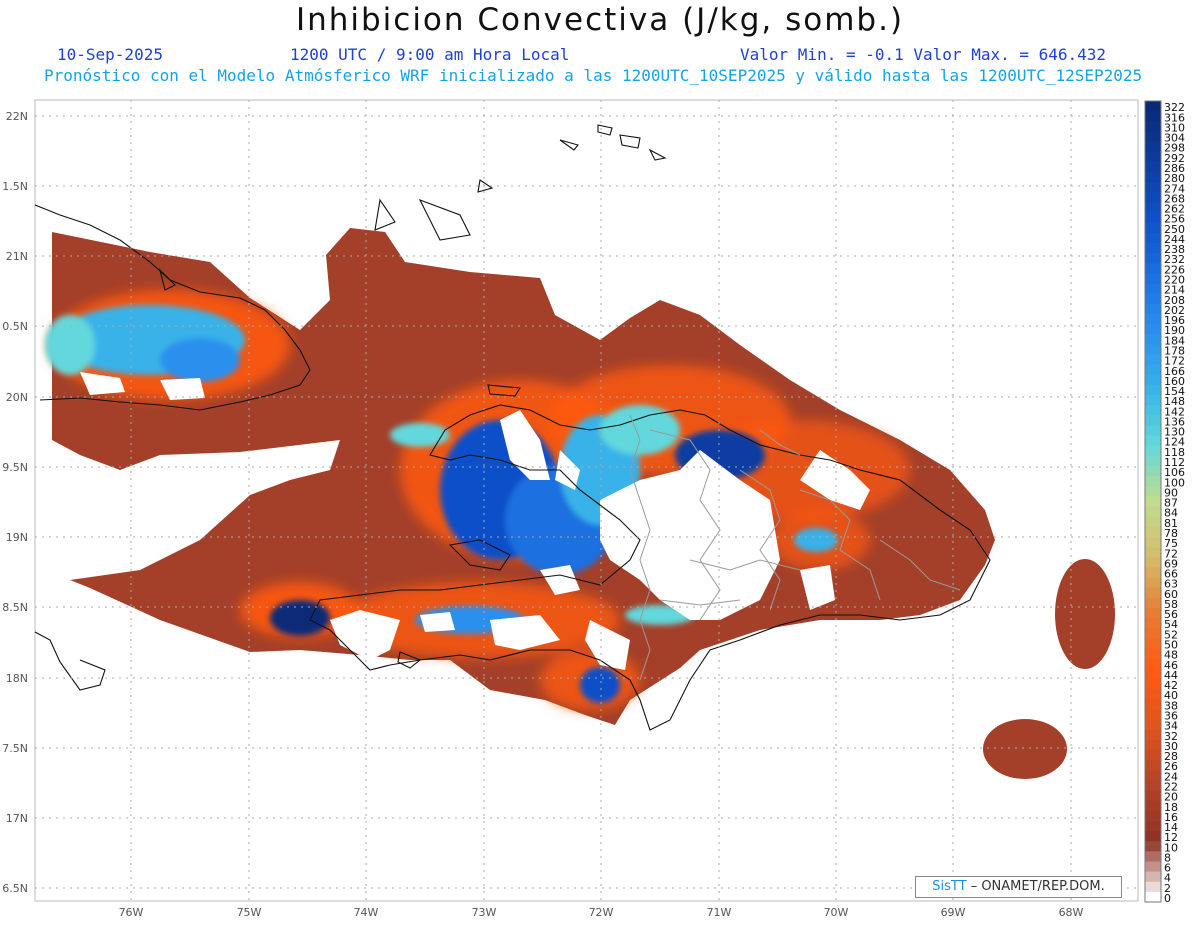  Describe the element at coordinates (1174, 188) in the screenshot. I see `colorbar-label: 274` at that location.